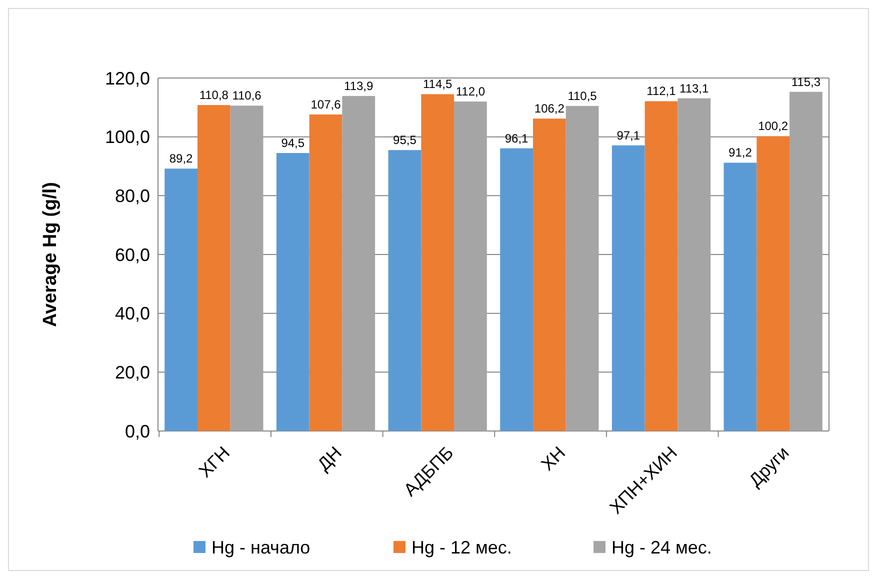 Image resolution: width=877 pixels, height=579 pixels. What do you see at coordinates (628, 135) in the screenshot?
I see `data-label: 97,1` at bounding box center [628, 135].